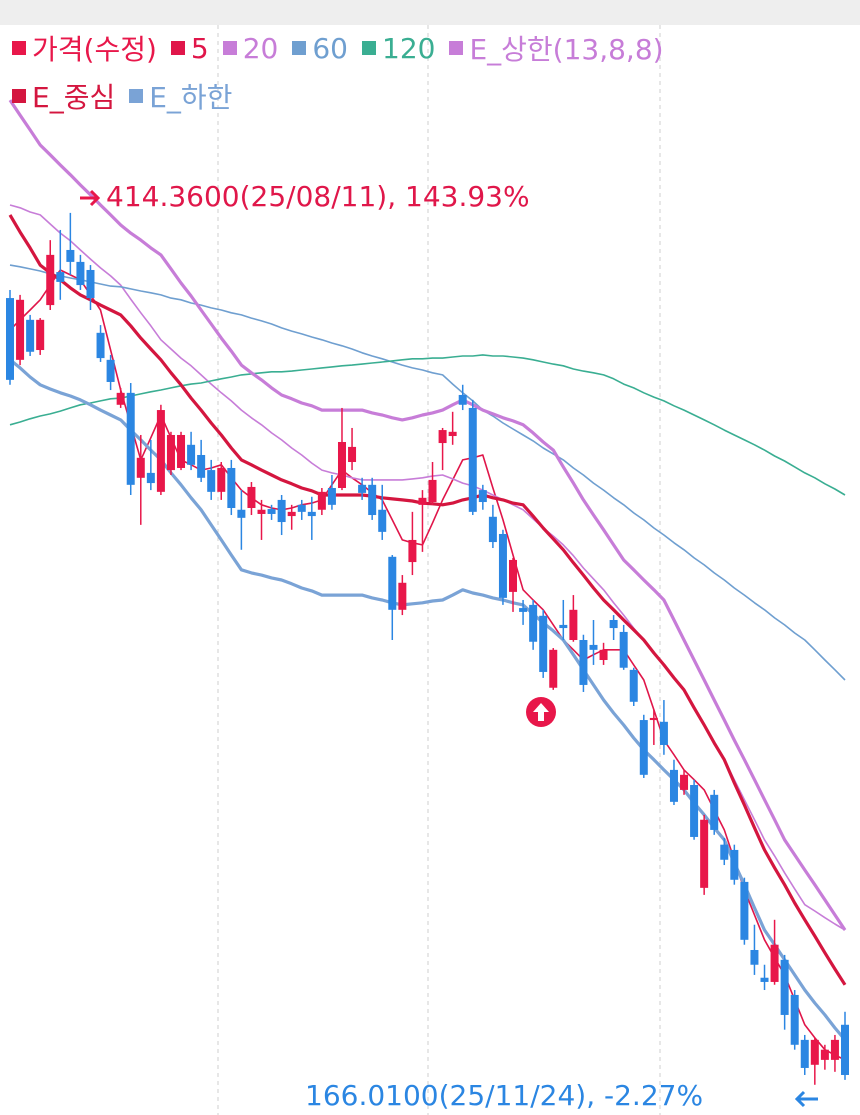 Image resolution: width=860 pixels, height=1115 pixels. I want to click on legend-label: 20, so click(260, 48).